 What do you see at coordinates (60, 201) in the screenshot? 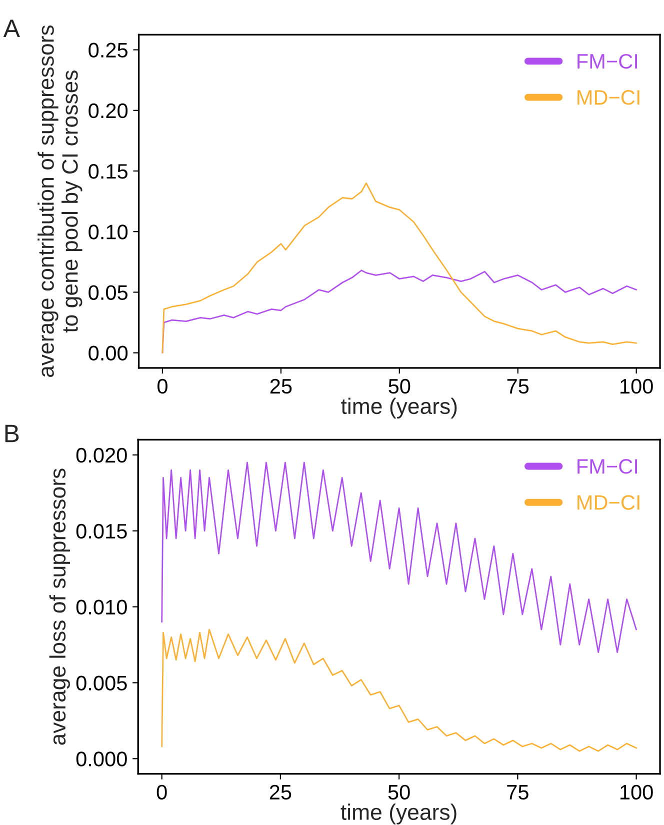
I see `y-axis-title: average contribution of suppressors to gene pool by CI crosses` at bounding box center [60, 201].